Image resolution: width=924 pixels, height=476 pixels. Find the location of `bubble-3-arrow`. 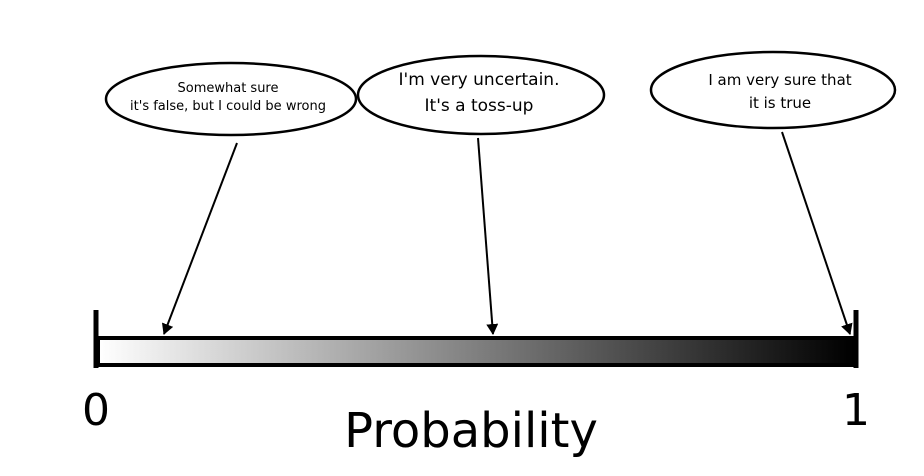

bubble-3-arrow is located at coordinates (817, 233).